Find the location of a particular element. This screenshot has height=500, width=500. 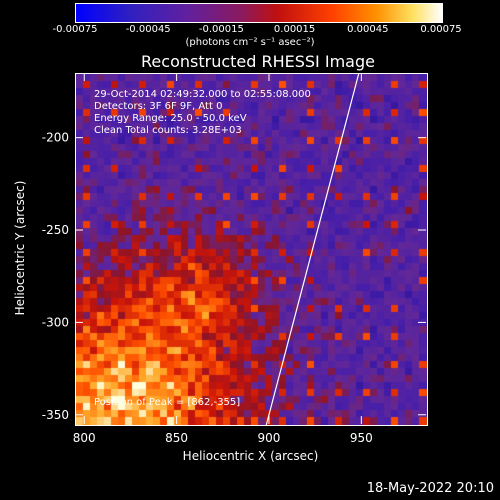

x-tick-label: 800 is located at coordinates (84, 438).